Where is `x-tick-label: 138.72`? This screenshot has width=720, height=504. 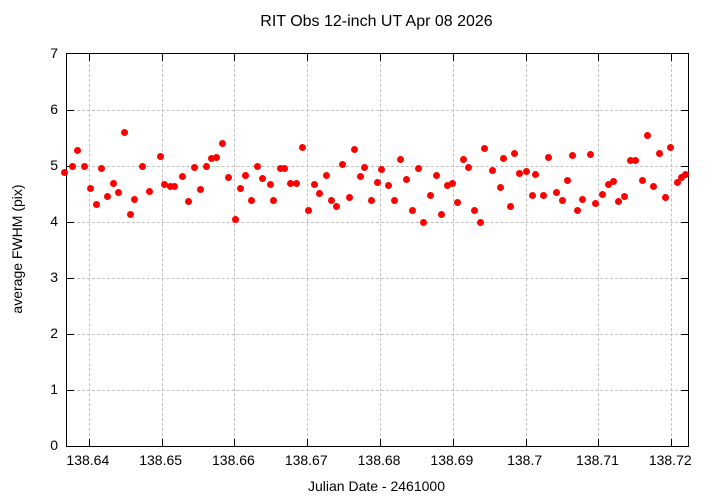 x-tick-label: 138.72 is located at coordinates (670, 460).